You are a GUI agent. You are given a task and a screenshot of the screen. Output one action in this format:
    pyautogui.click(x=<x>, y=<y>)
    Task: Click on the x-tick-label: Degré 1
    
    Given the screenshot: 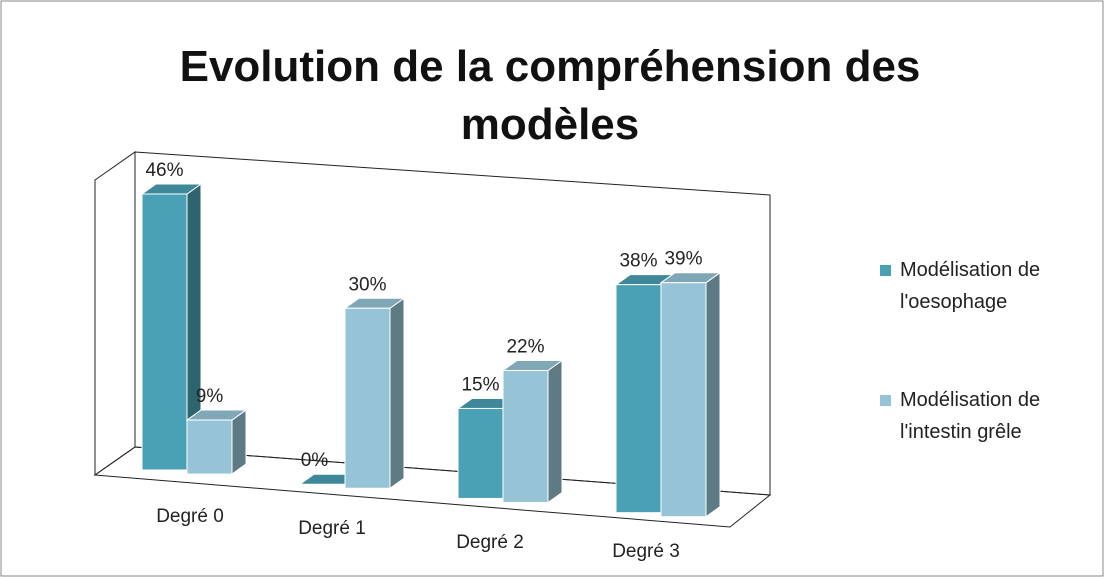 What is the action you would take?
    pyautogui.click(x=332, y=528)
    